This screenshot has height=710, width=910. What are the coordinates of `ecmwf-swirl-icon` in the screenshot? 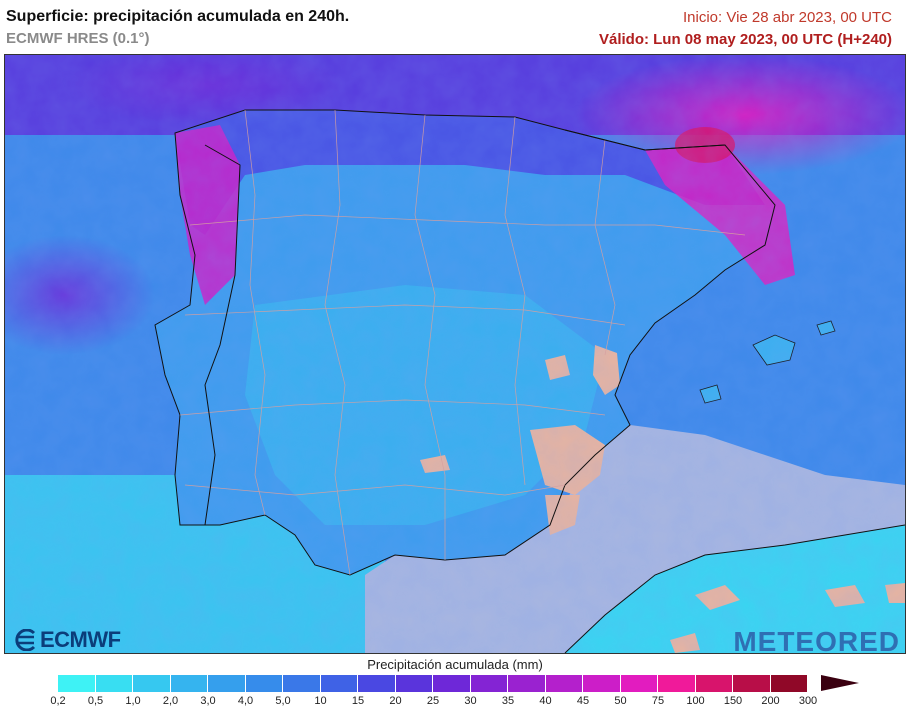 It's located at (25, 640).